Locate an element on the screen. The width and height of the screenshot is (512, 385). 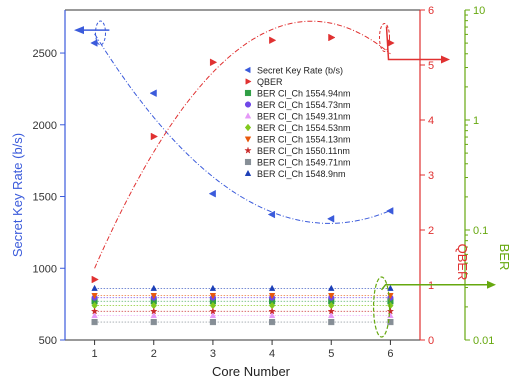
legend-label: BER Cl_Ch 1554.94nm is located at coordinates (304, 94).